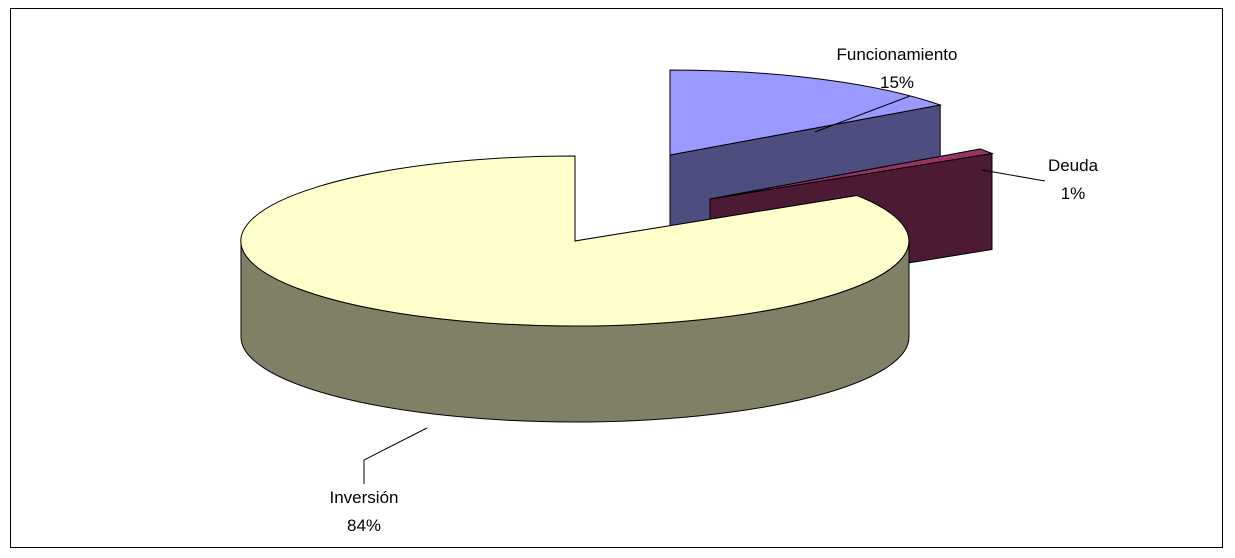 The image size is (1235, 558). I want to click on slice-label-deuda: Deuda, so click(1073, 165).